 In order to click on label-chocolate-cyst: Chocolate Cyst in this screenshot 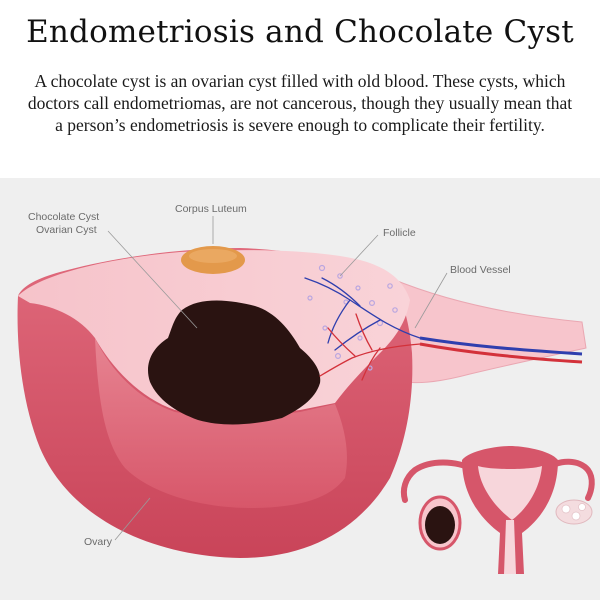, I will do `click(63, 217)`.